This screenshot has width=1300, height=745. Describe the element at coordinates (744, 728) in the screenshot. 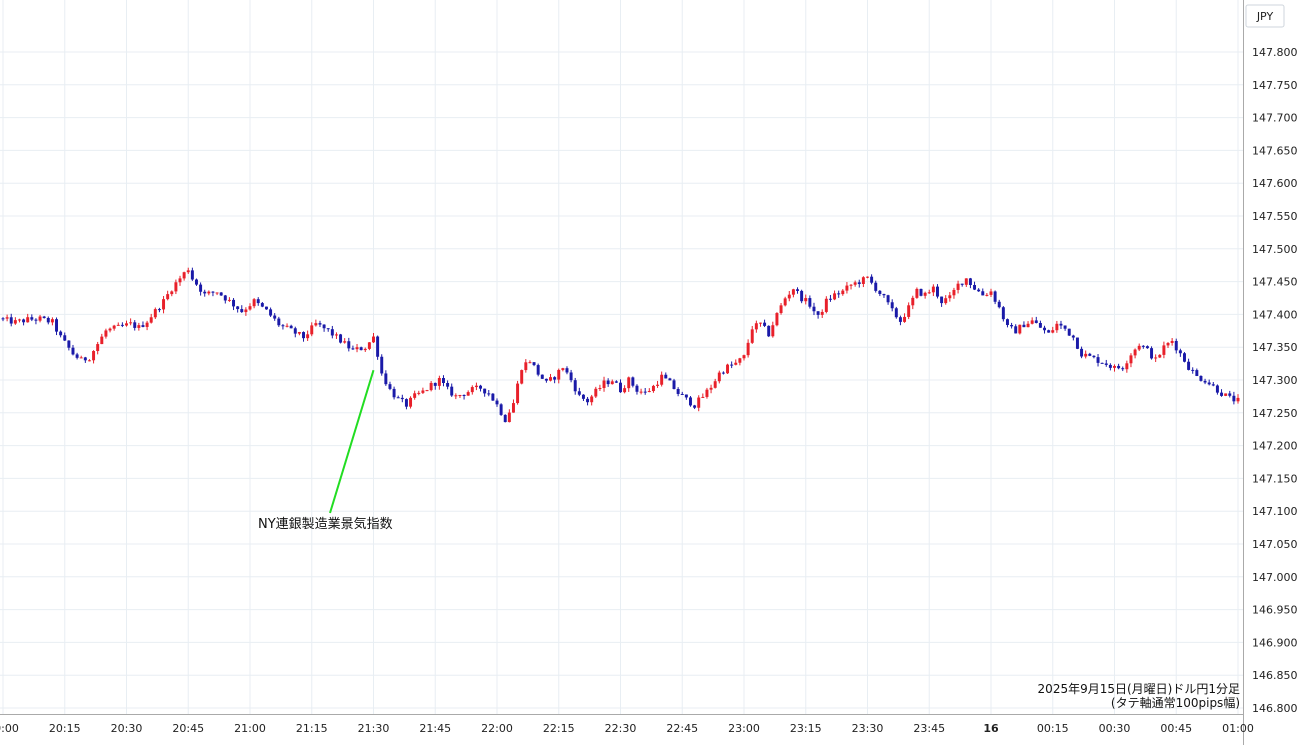

I see `x-tick-label: 23:00` at that location.